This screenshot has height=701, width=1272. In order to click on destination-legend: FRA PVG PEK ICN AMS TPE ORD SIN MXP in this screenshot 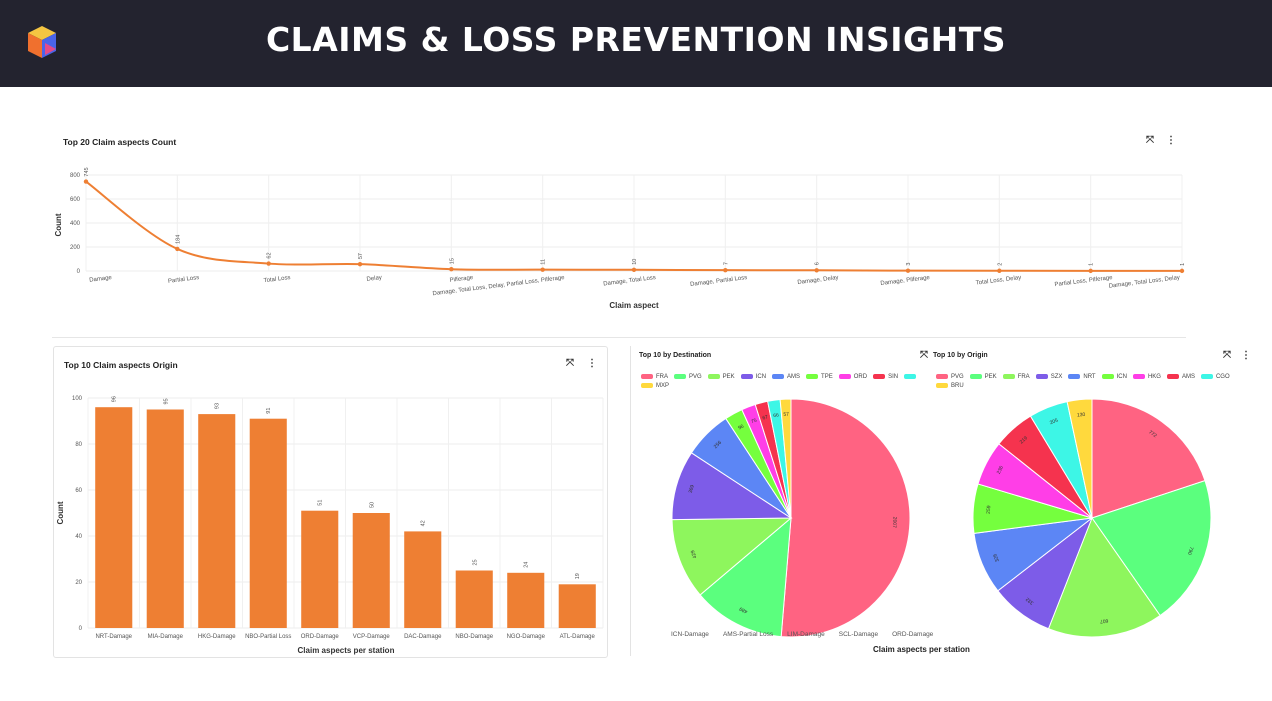, I will do `click(786, 381)`.